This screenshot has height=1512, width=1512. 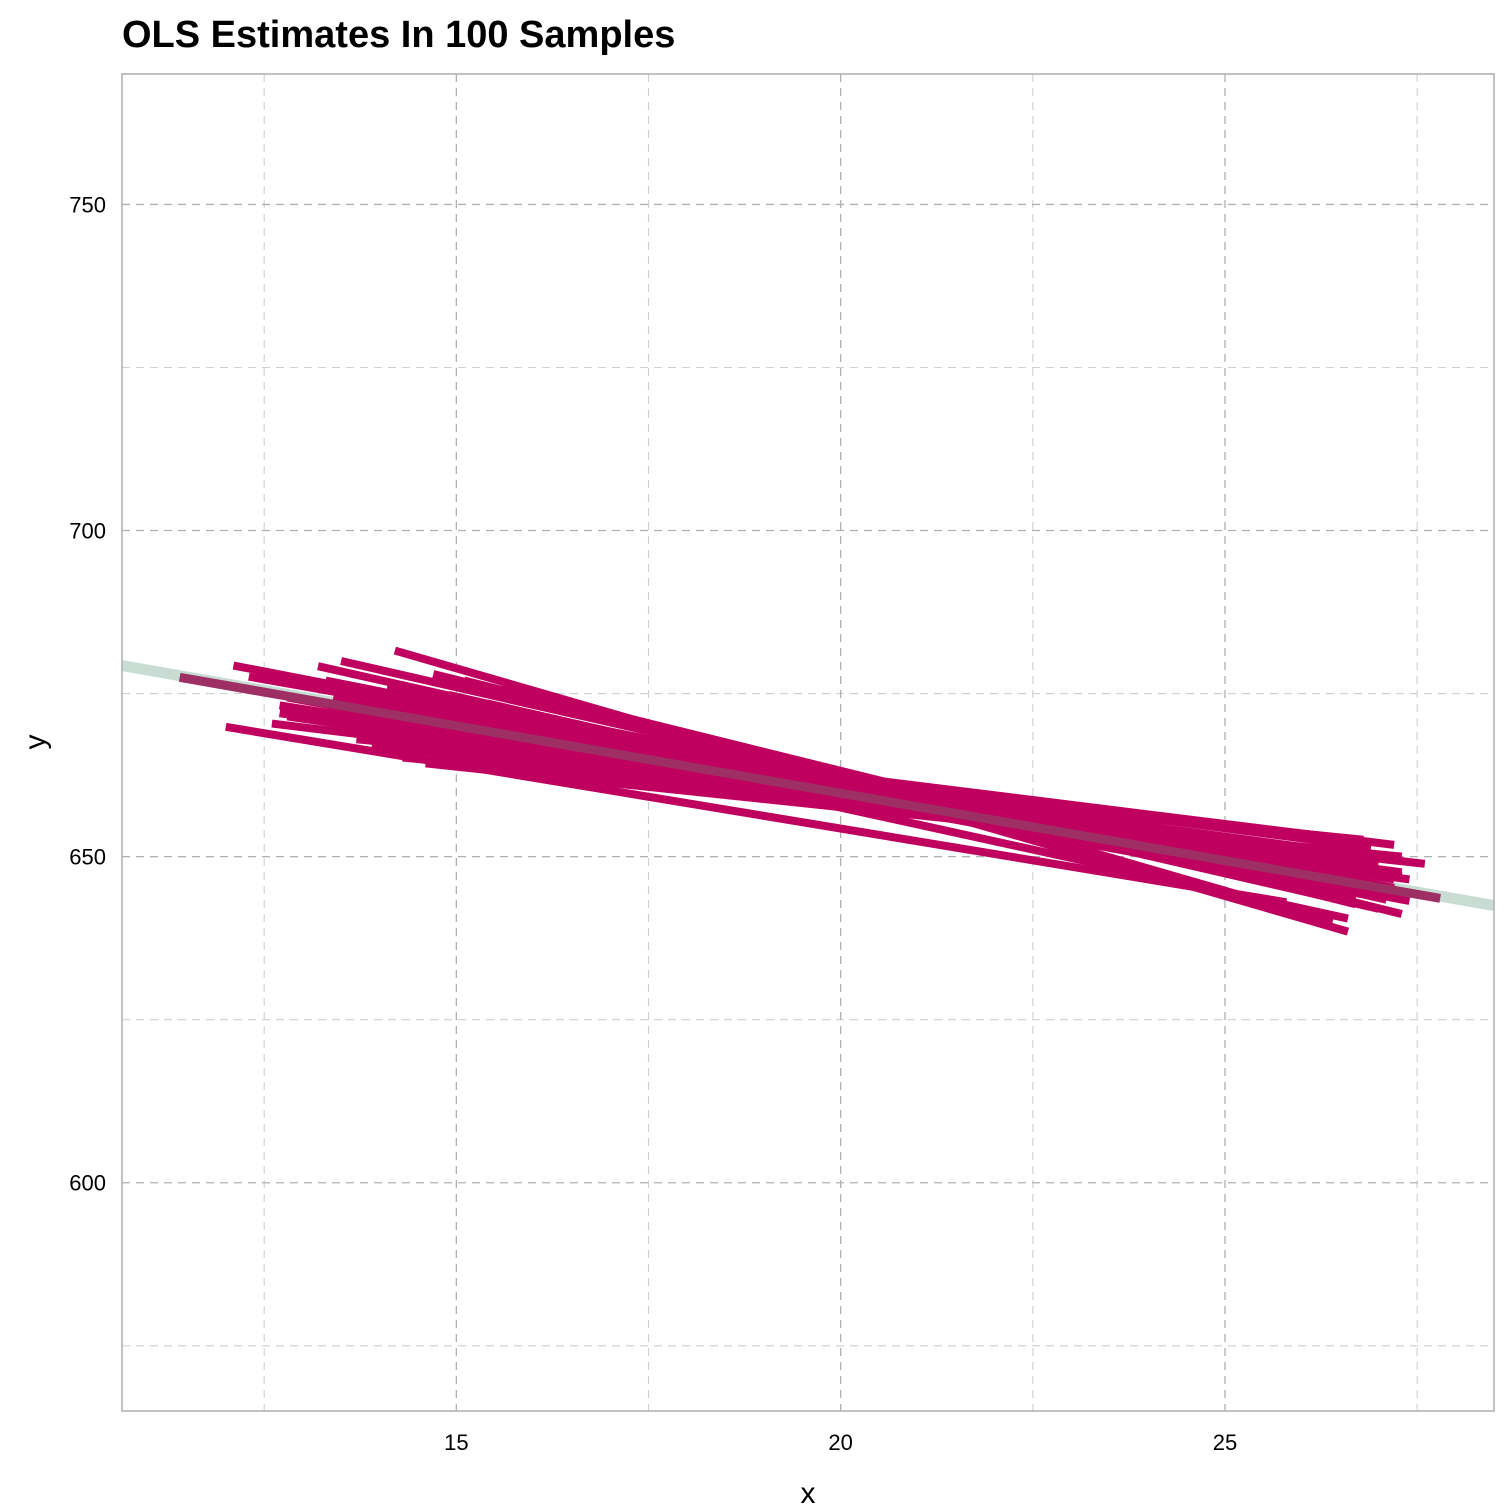 What do you see at coordinates (1225, 1442) in the screenshot?
I see `x-tick-label: 25` at bounding box center [1225, 1442].